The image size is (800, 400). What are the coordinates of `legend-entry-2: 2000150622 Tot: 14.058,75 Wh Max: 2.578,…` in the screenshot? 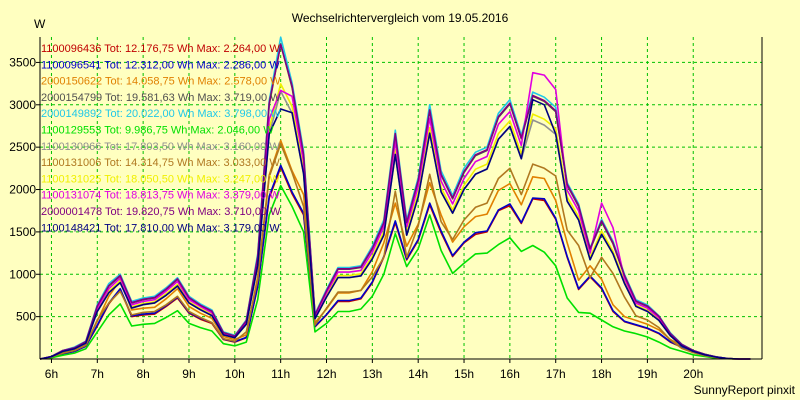 It's located at (161, 82).